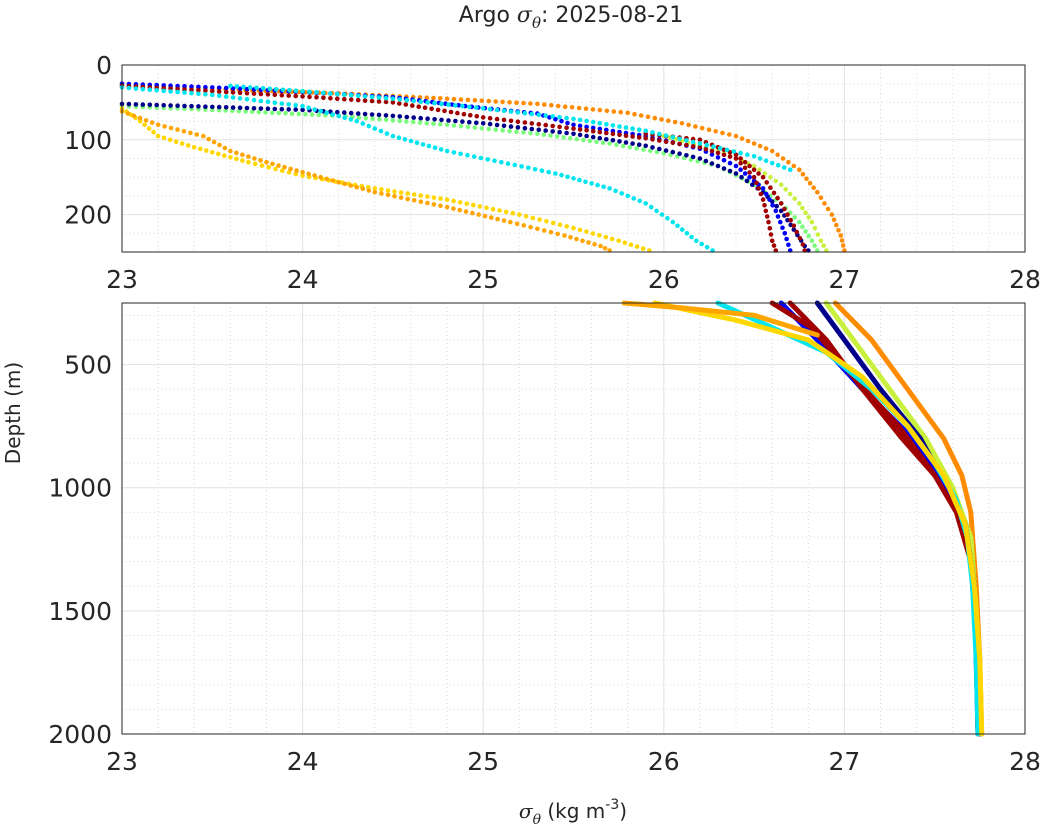 Image resolution: width=1044 pixels, height=835 pixels. What do you see at coordinates (122, 279) in the screenshot?
I see `x-tick-label: 23` at bounding box center [122, 279].